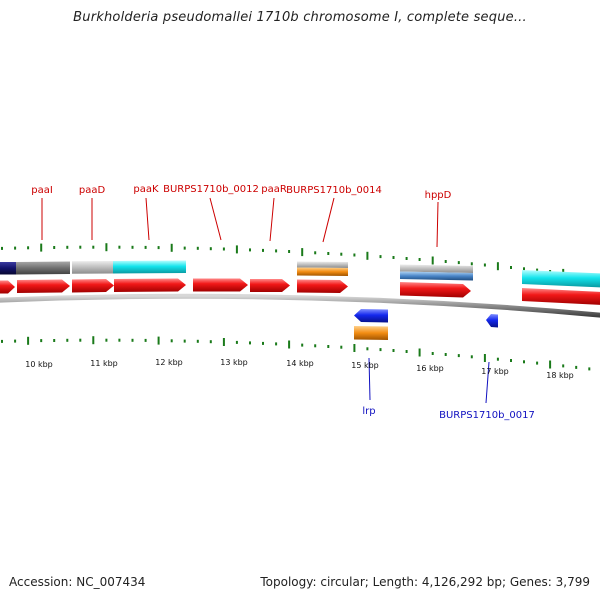 This screenshot has height=600, width=600. What do you see at coordinates (371, 316) in the screenshot?
I see `gene-arrow-lrp` at bounding box center [371, 316].